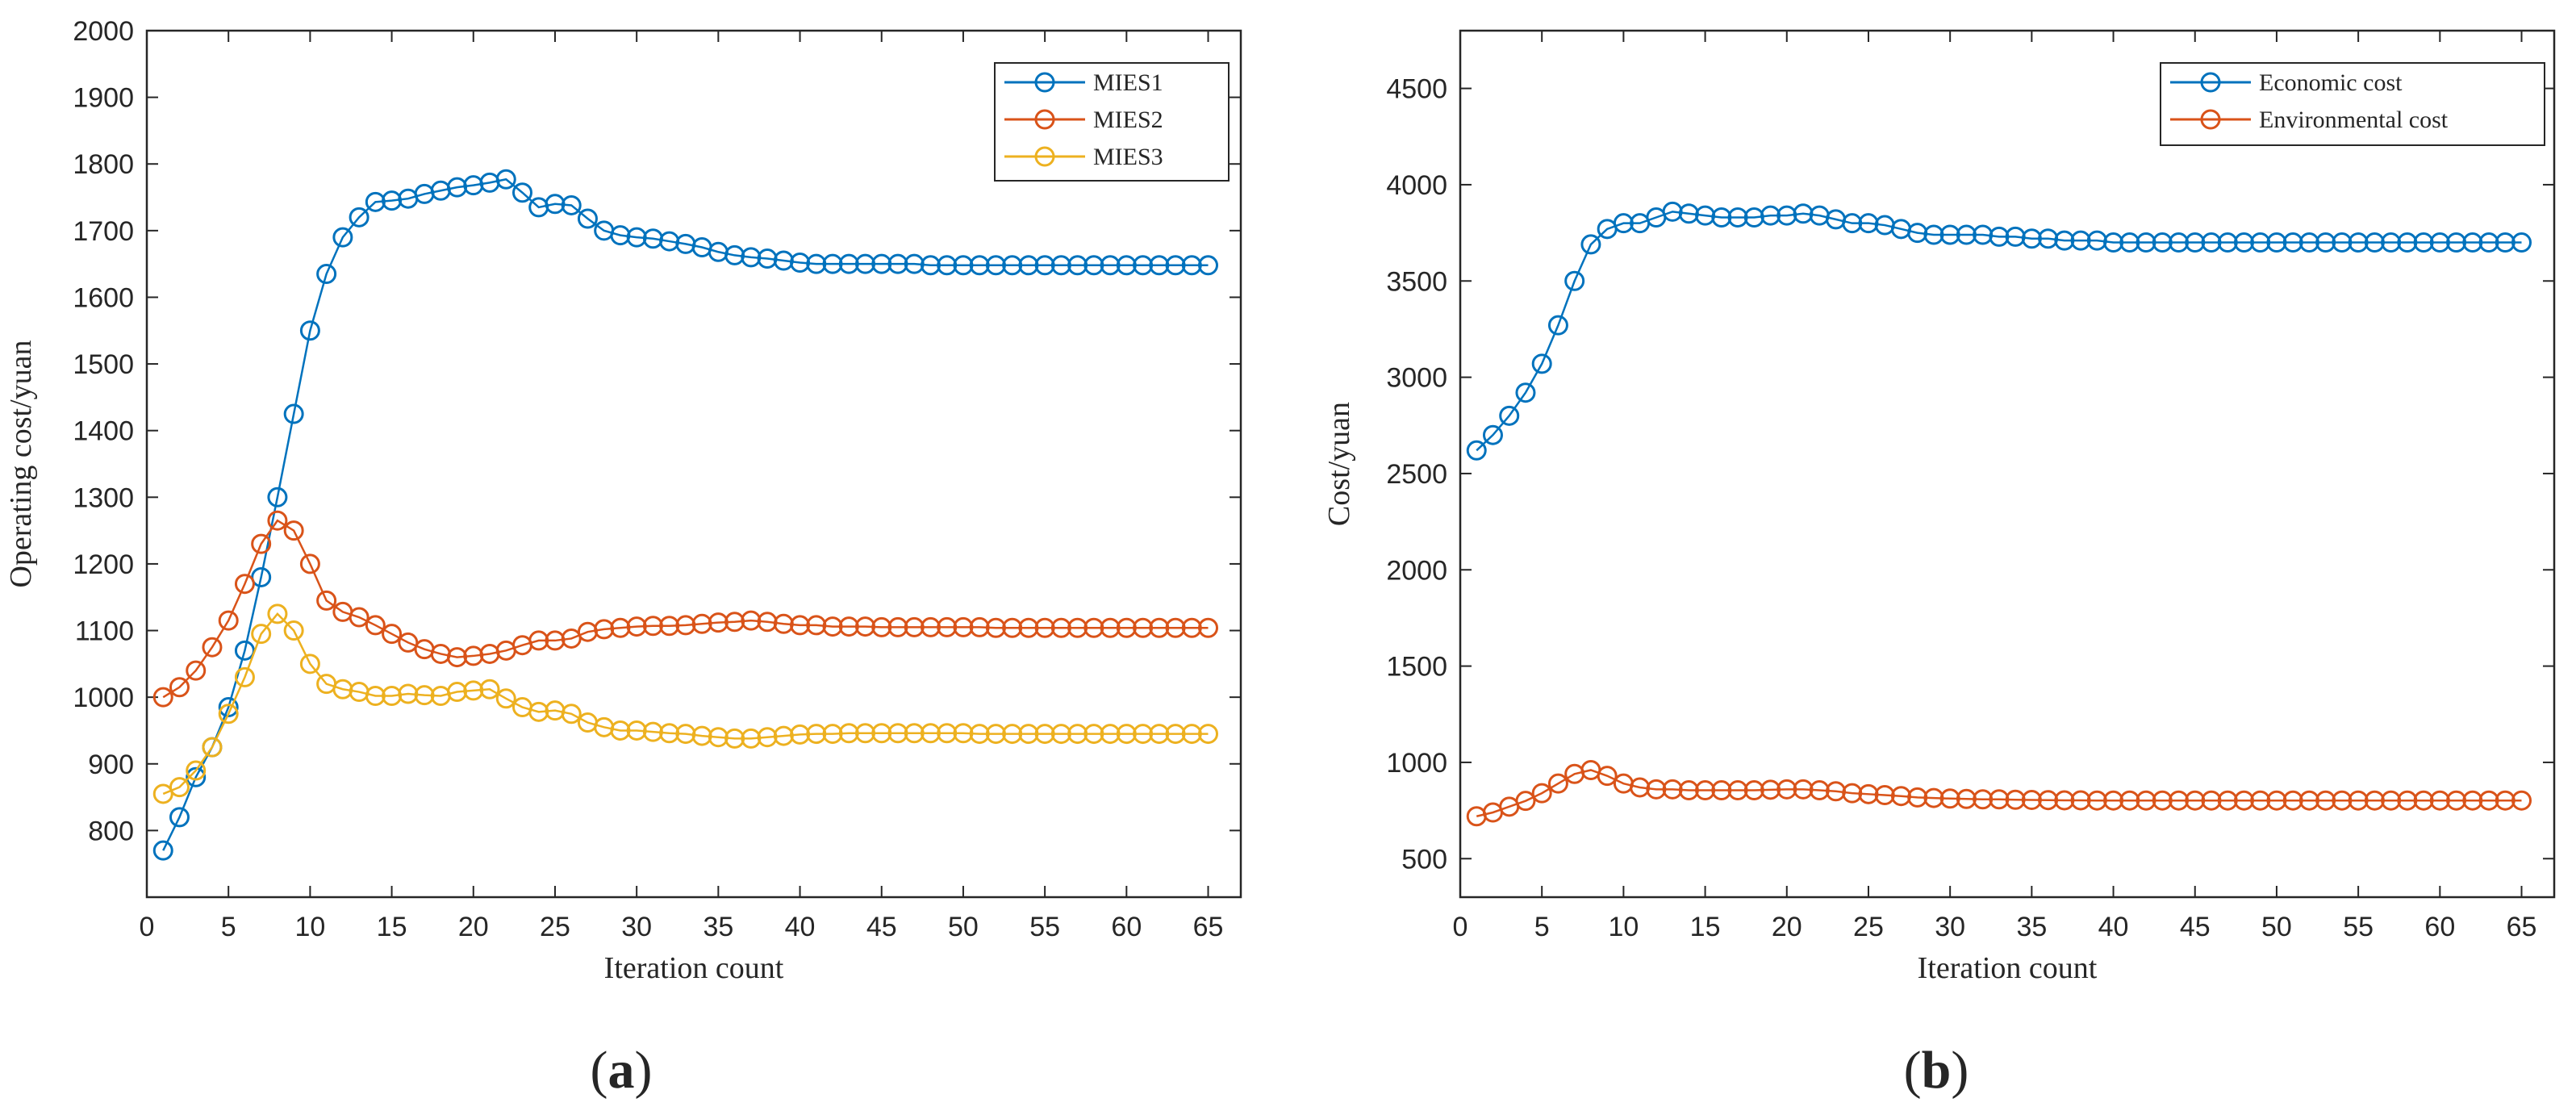 Image resolution: width=2576 pixels, height=1115 pixels. What do you see at coordinates (21, 463) in the screenshot?
I see `y-axis-label: Operating cost/yuan` at bounding box center [21, 463].